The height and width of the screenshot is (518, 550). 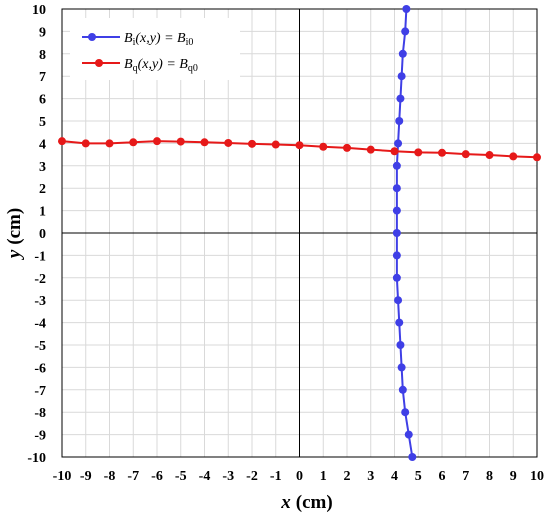 I want to click on y-tick-label: 10, so click(x=39, y=10).